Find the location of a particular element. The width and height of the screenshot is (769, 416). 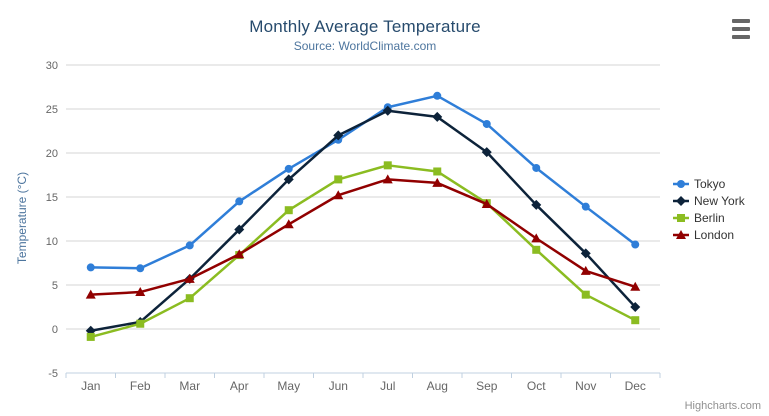

x-tick-label: Nov is located at coordinates (585, 386).